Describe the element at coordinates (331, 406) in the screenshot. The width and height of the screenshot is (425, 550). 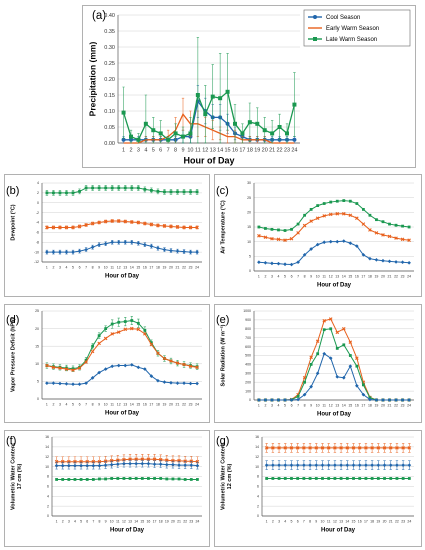
I see `x-tick-label: 12` at that location.